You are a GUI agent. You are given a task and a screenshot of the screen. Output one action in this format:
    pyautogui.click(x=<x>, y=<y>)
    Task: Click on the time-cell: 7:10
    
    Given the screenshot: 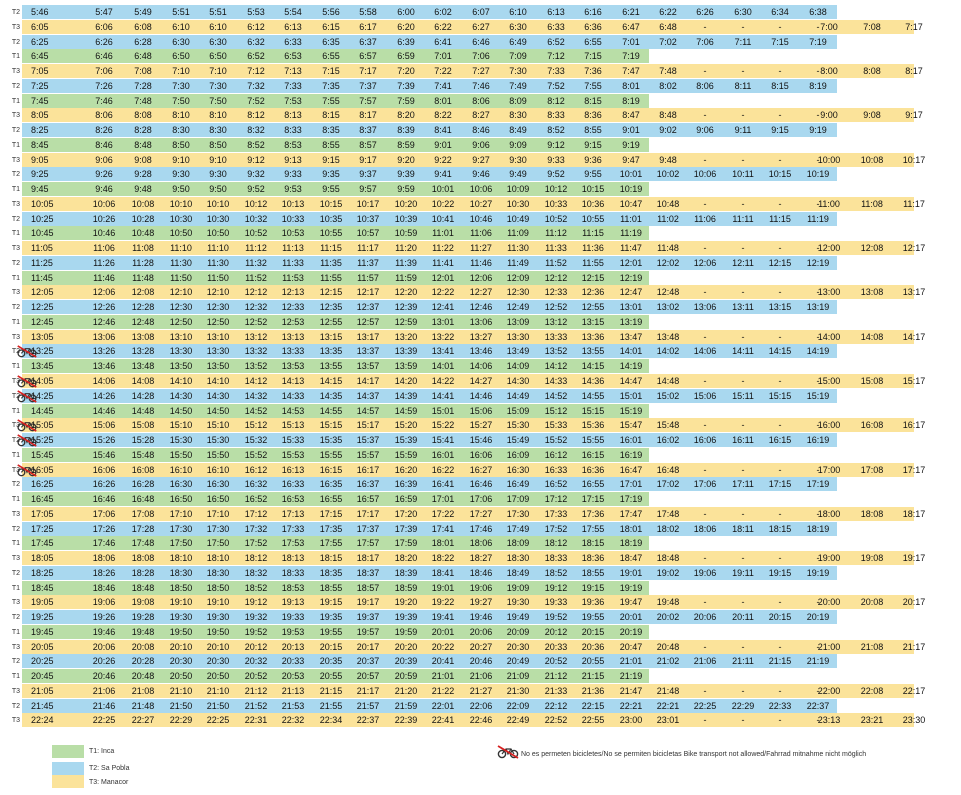 What is the action you would take?
    pyautogui.click(x=181, y=71)
    